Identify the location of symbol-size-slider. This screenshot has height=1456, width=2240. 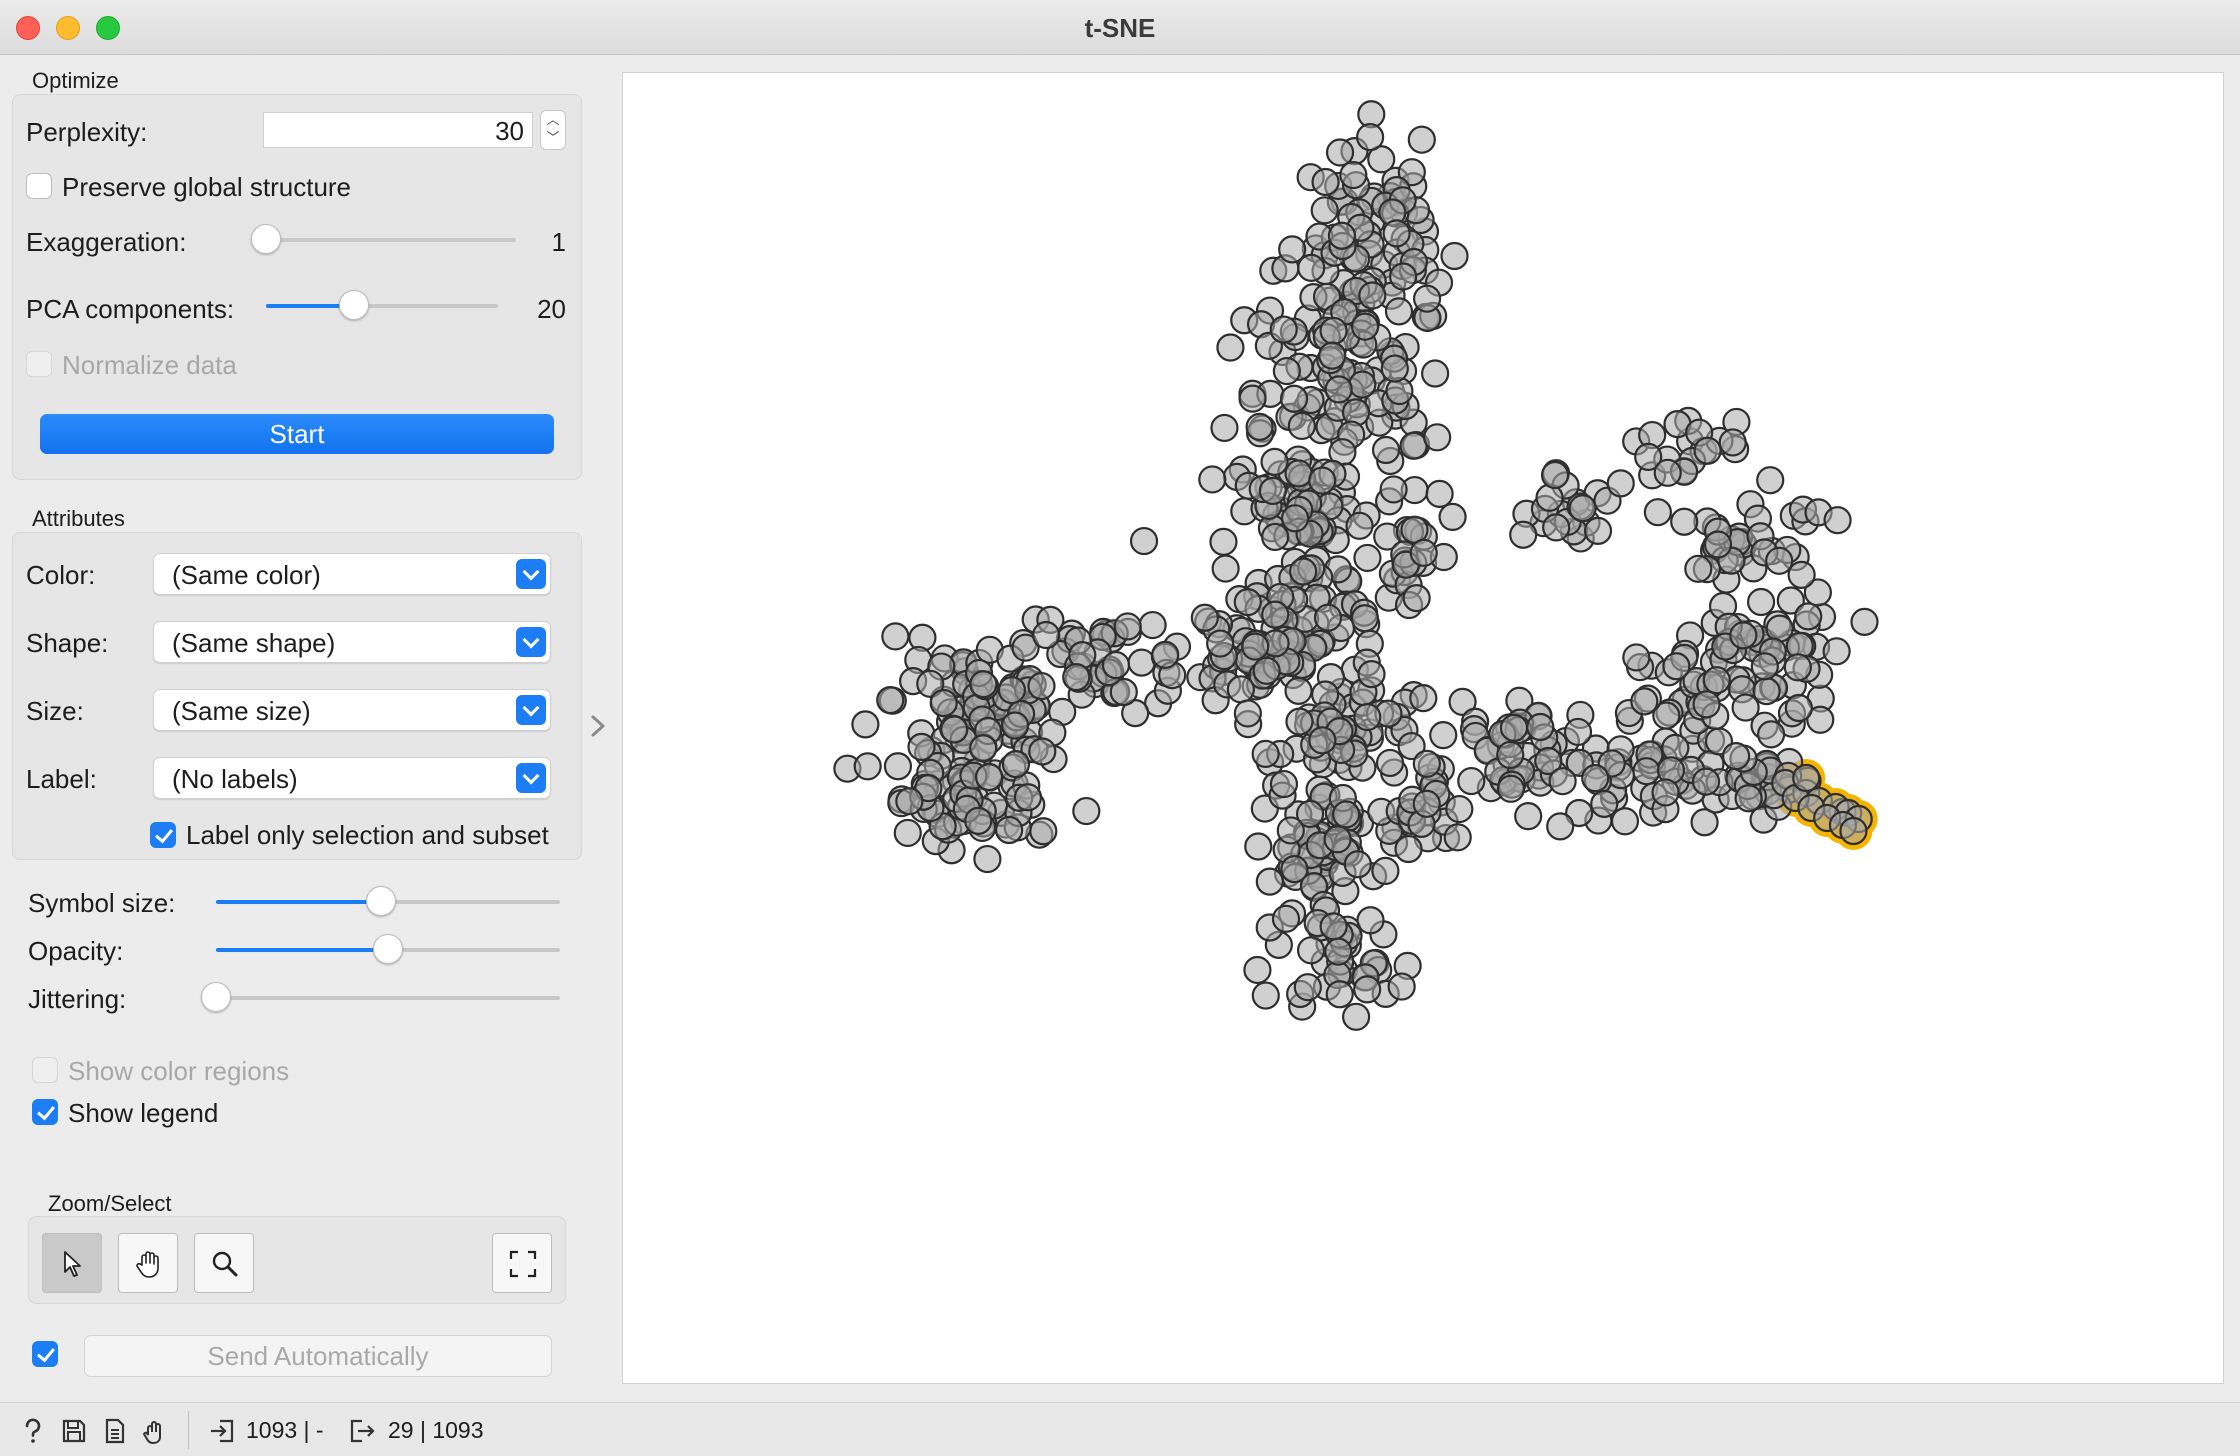
(388, 901).